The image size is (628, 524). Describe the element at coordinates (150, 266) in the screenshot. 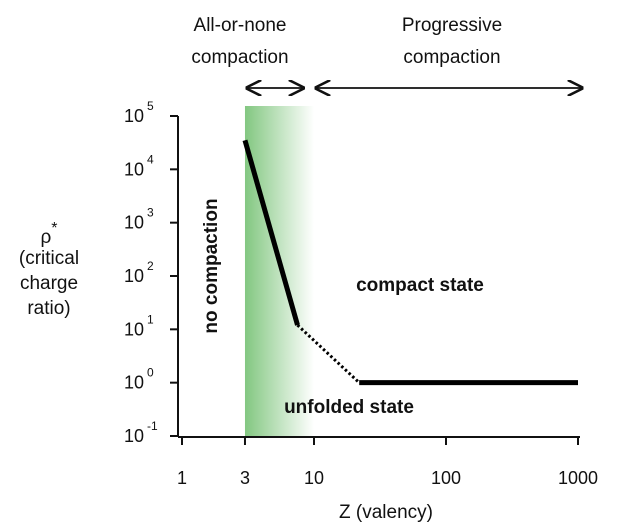

I see `y-tick-exponent: 2` at that location.